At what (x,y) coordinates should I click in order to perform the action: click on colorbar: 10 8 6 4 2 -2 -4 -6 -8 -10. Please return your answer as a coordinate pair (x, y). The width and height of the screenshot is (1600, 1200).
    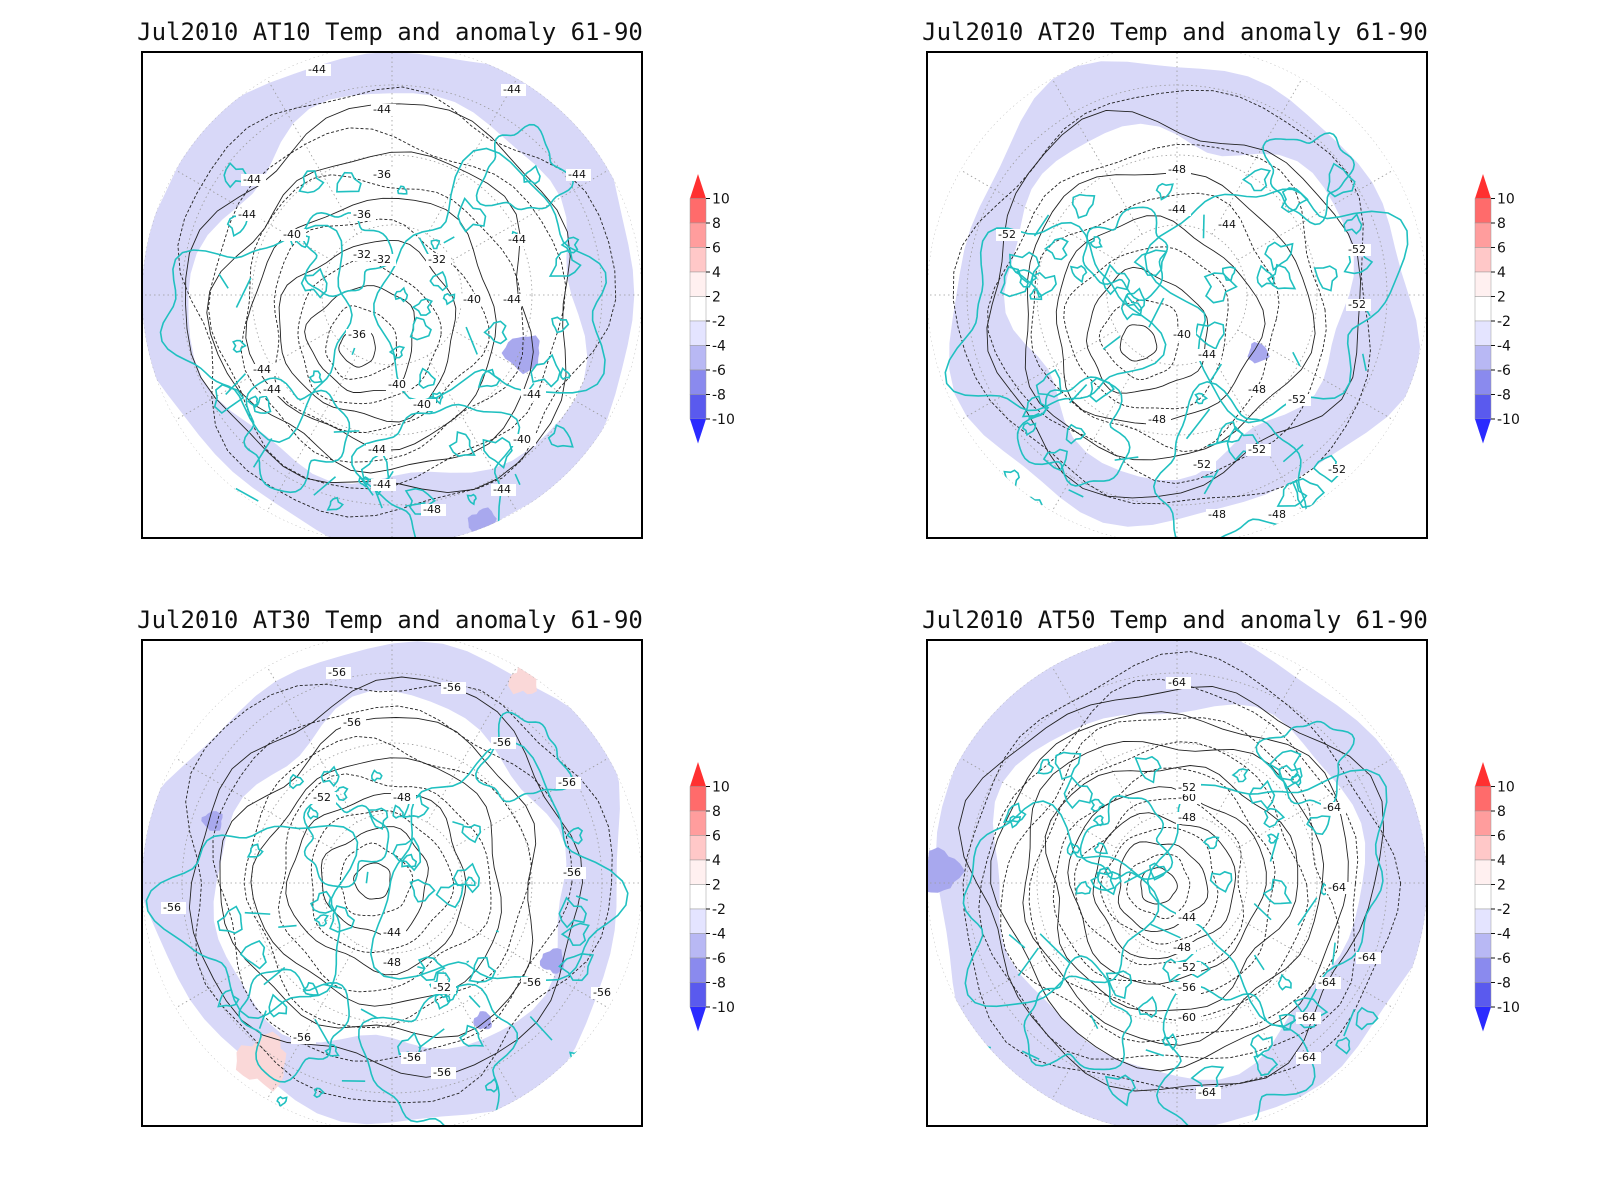
    Looking at the image, I should click on (1497, 309).